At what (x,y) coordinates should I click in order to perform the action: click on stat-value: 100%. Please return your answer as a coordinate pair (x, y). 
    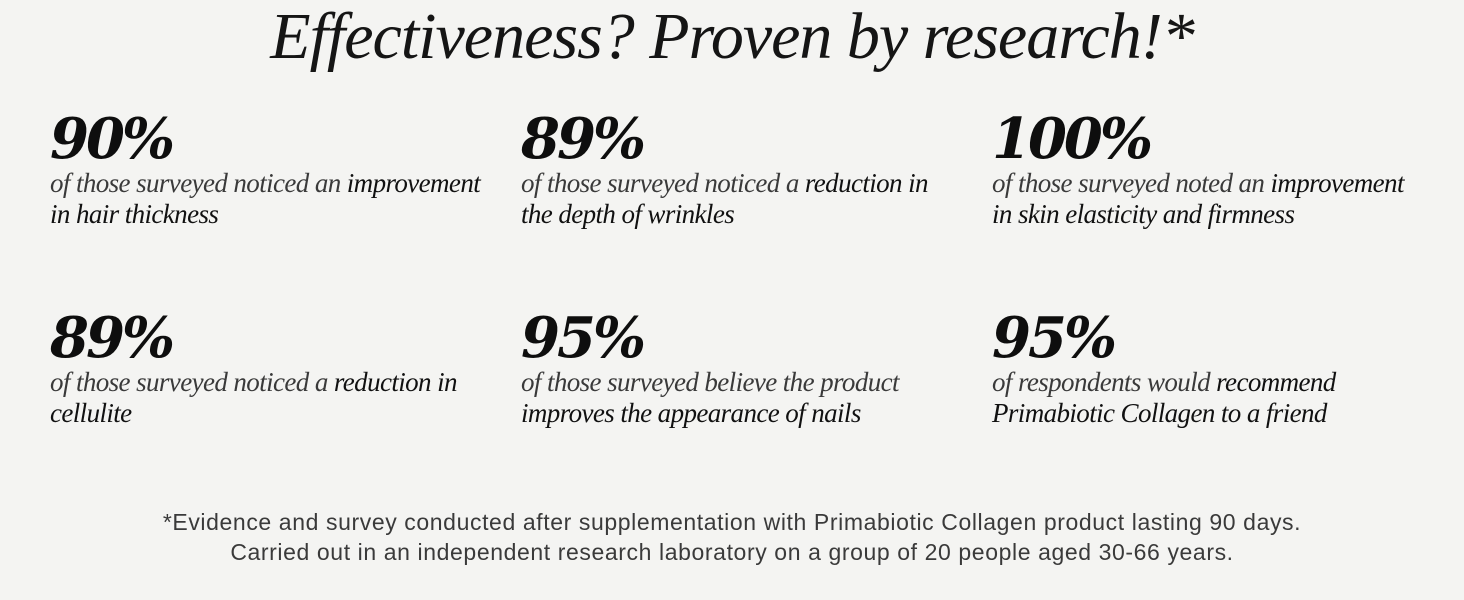
    Looking at the image, I should click on (1072, 139).